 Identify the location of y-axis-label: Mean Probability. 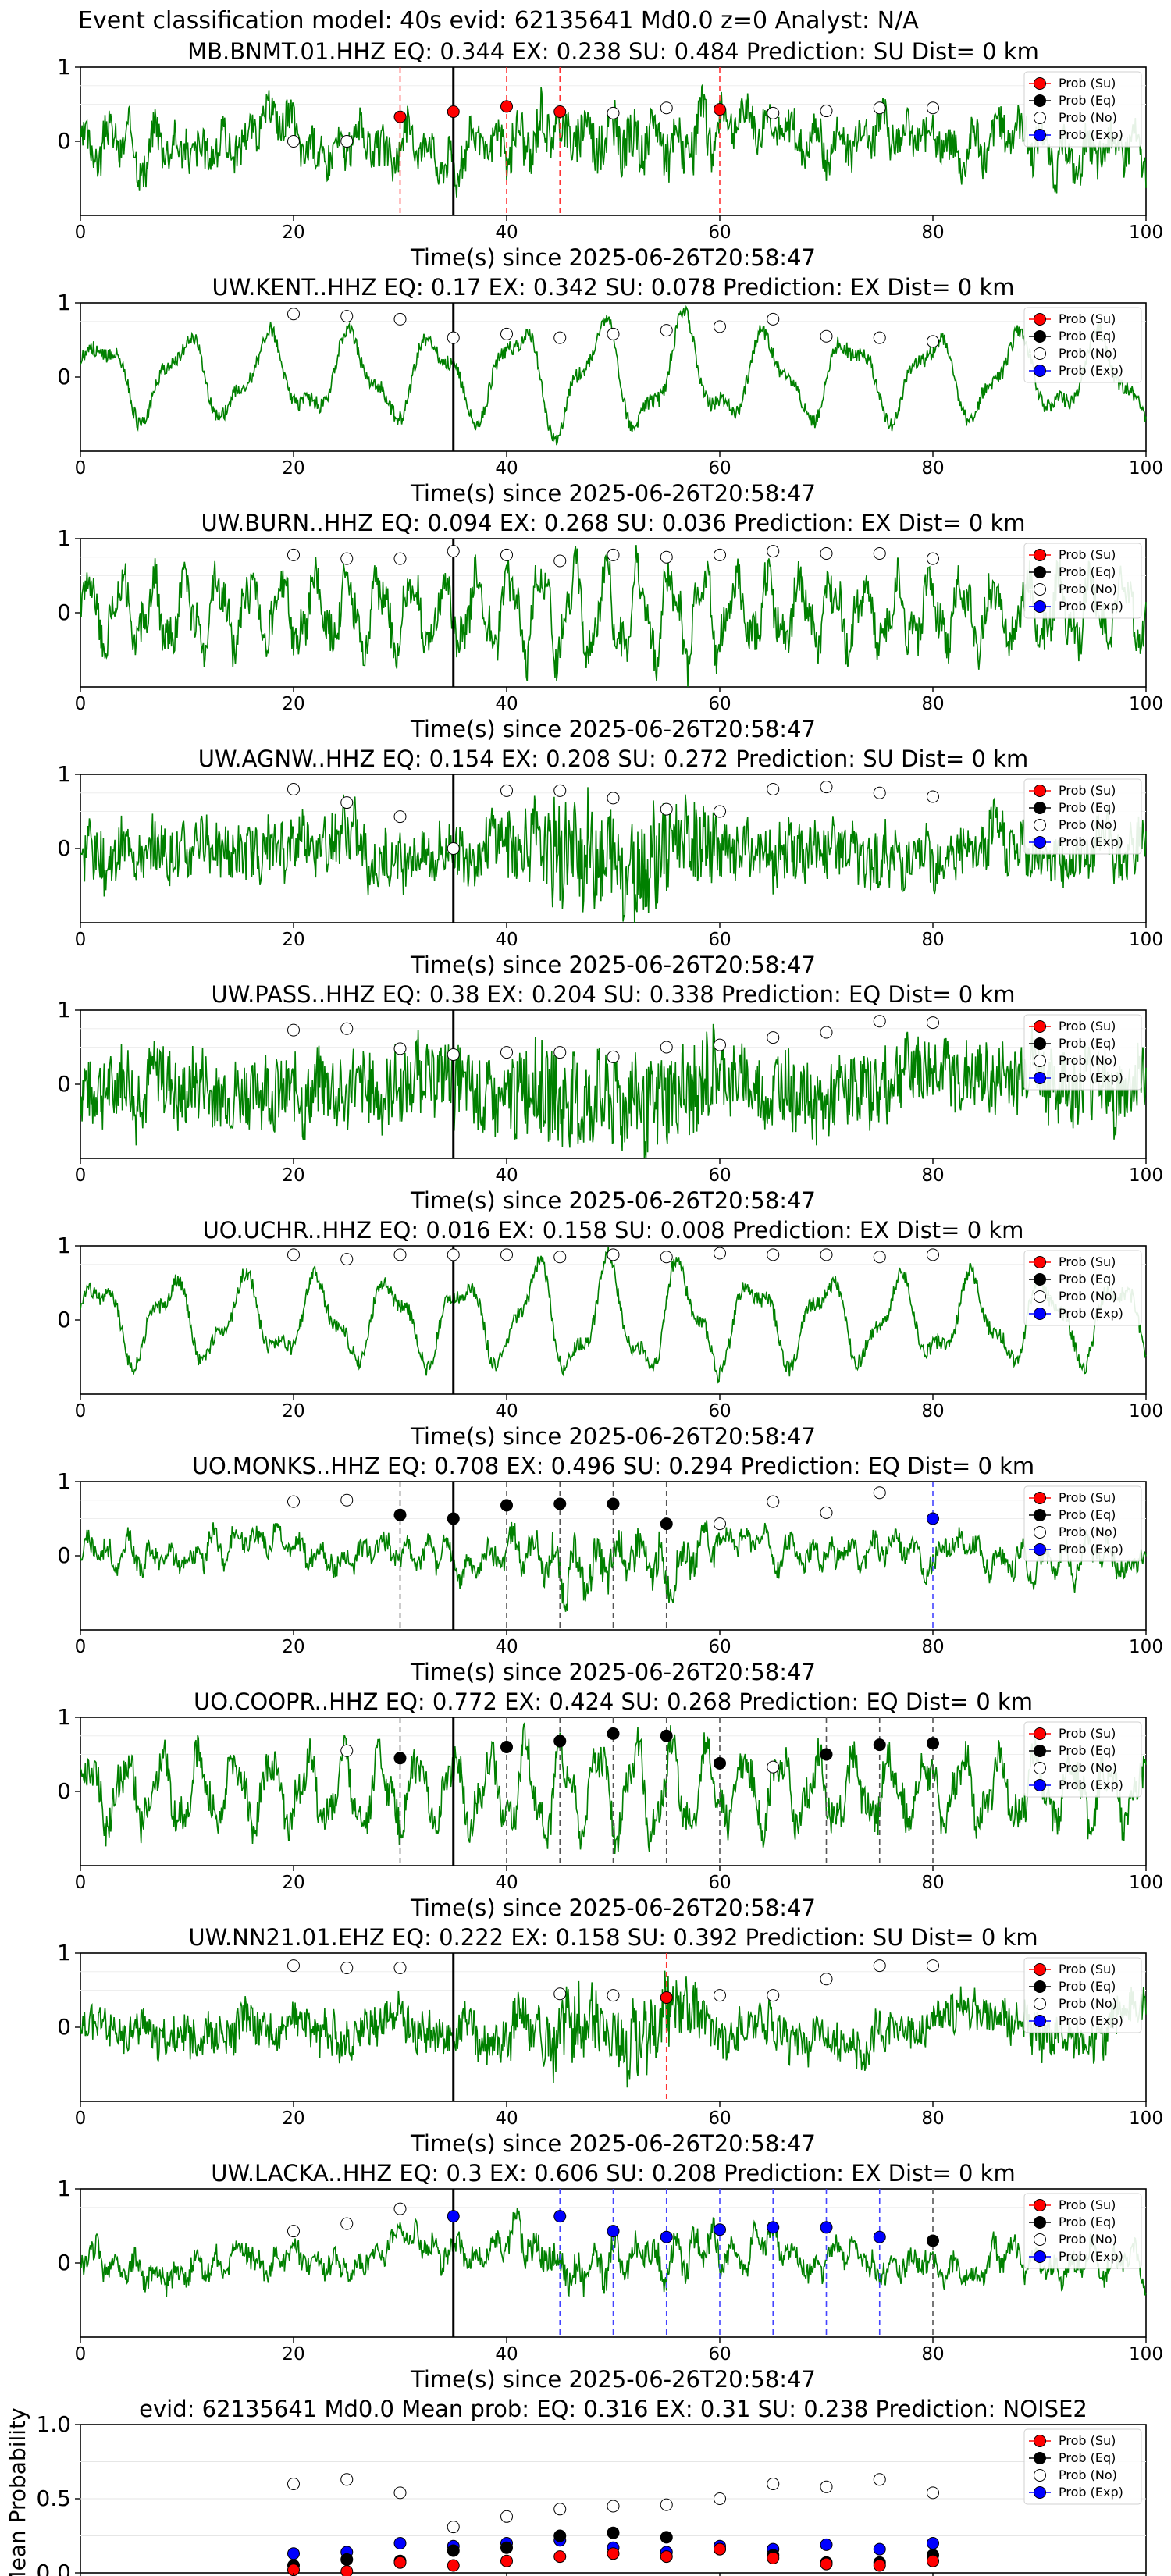
(17, 2491).